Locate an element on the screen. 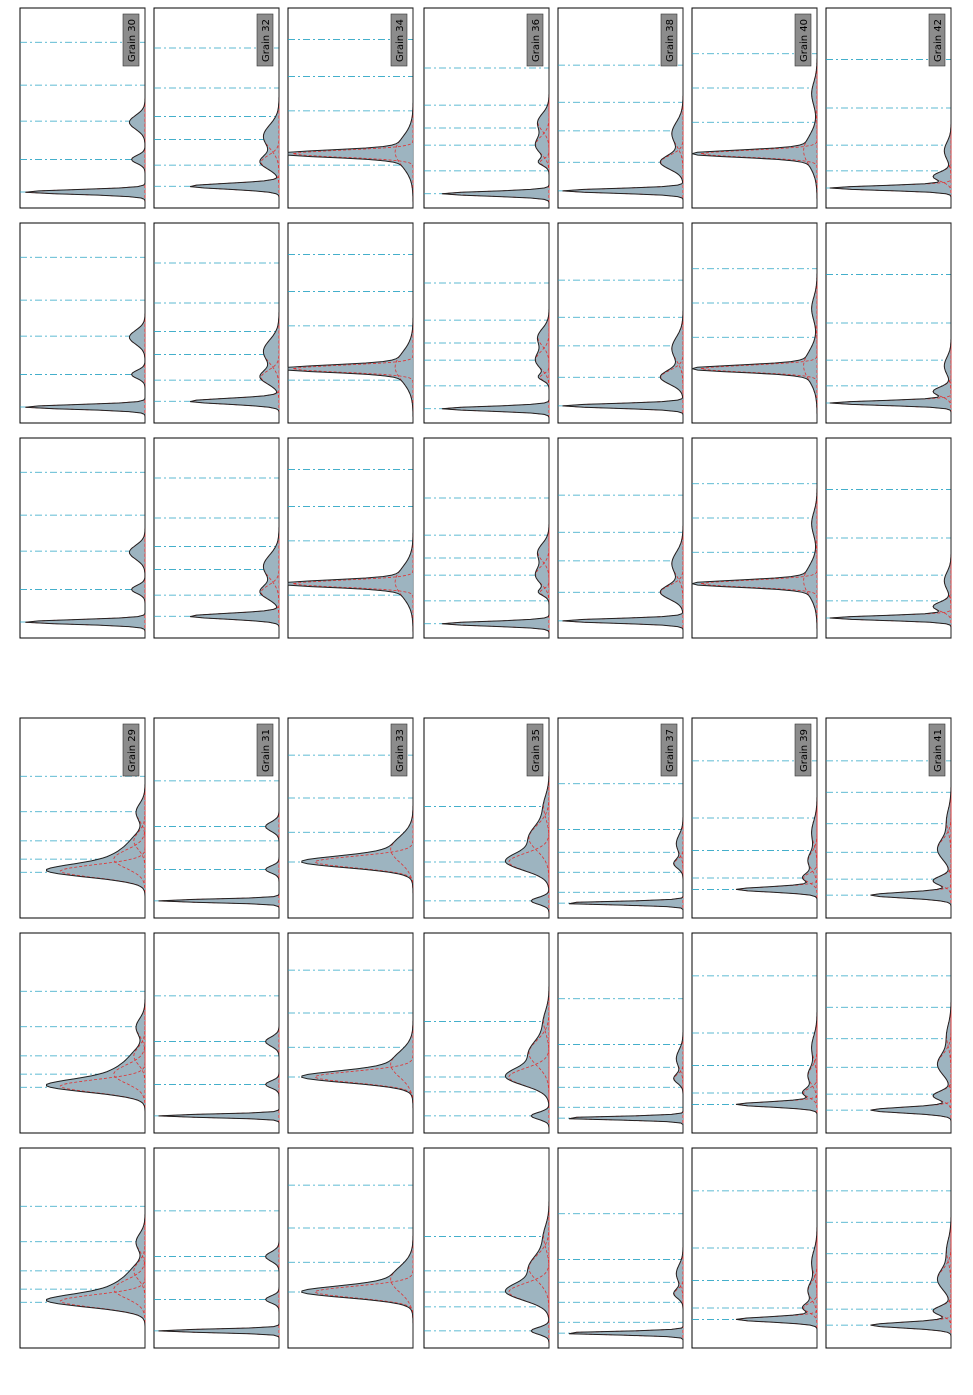  grain-row: Grain 33 is located at coordinates (350, 1033).